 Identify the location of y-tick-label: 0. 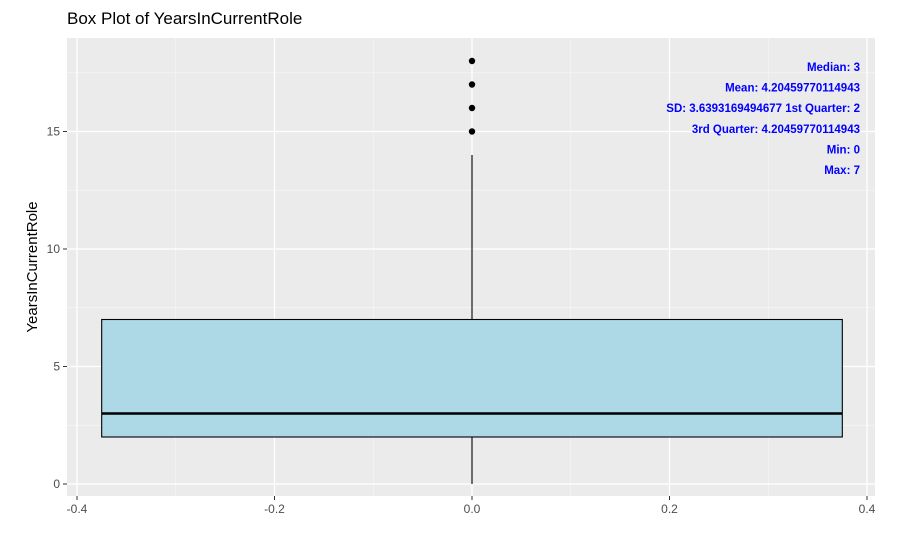
(56, 484).